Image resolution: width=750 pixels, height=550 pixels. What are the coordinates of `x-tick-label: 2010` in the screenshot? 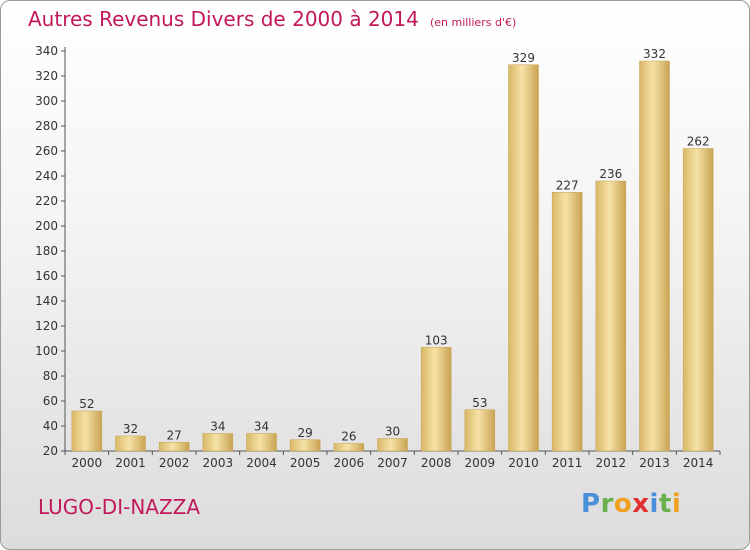 It's located at (523, 463).